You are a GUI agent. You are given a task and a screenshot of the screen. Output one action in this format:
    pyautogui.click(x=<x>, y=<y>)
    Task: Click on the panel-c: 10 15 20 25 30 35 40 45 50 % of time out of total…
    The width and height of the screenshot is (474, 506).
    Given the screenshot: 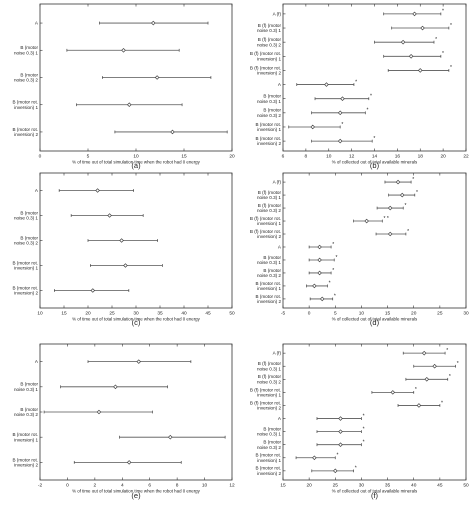 What is the action you would take?
    pyautogui.click(x=123, y=249)
    